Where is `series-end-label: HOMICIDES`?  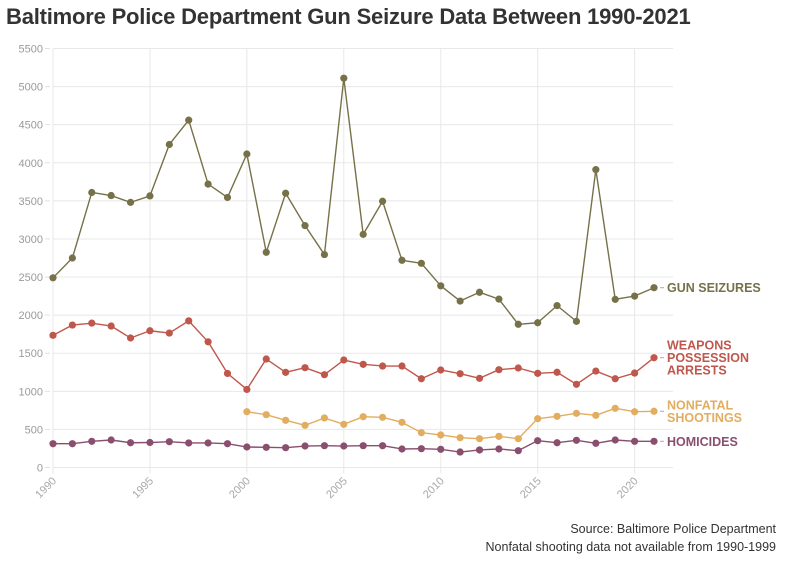 series-end-label: HOMICIDES is located at coordinates (702, 442).